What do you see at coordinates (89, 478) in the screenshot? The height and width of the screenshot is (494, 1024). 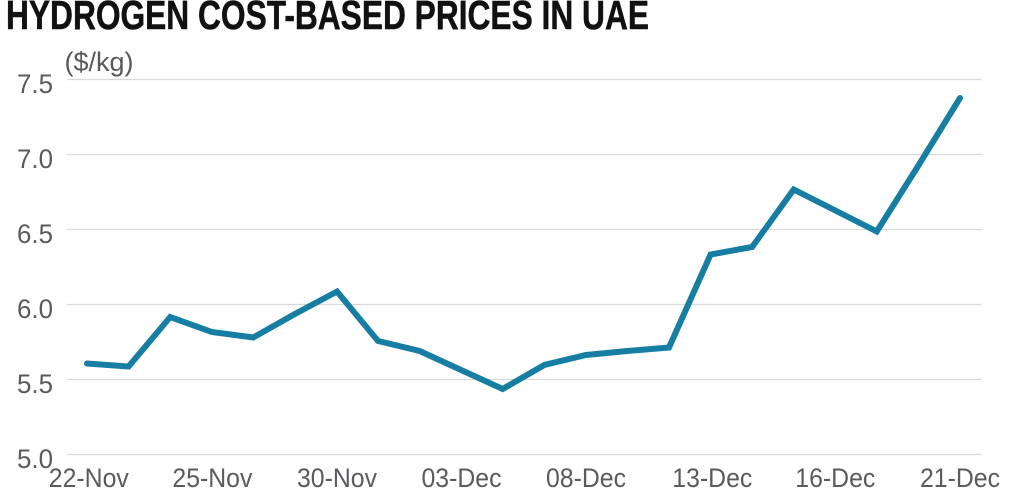 I see `svg-text: 22-Nov` at bounding box center [89, 478].